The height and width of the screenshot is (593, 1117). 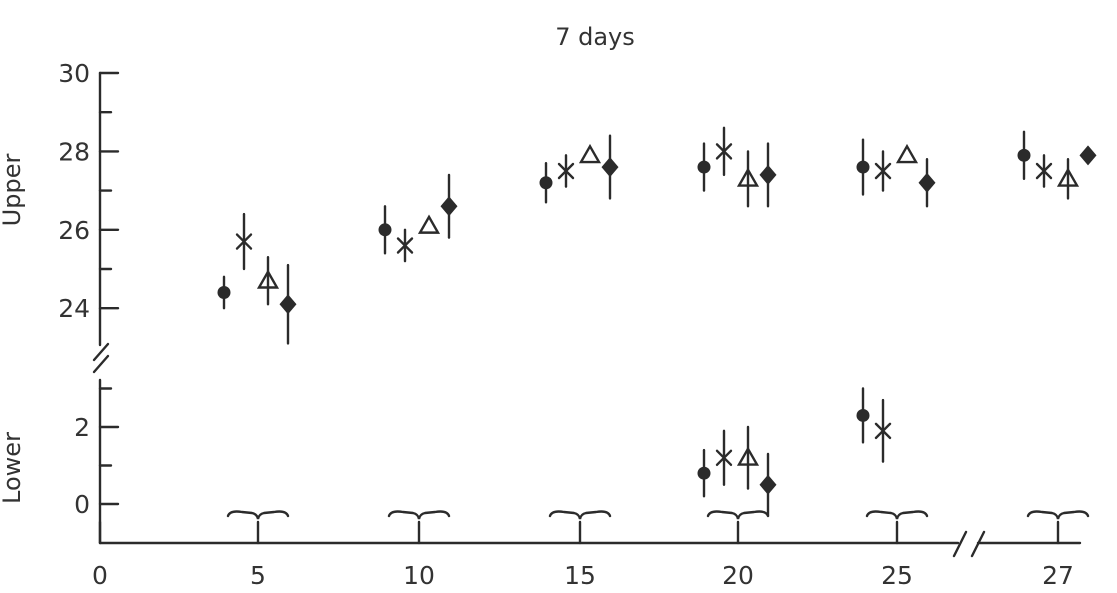 What do you see at coordinates (74, 151) in the screenshot?
I see `y-tick-label: 28` at bounding box center [74, 151].